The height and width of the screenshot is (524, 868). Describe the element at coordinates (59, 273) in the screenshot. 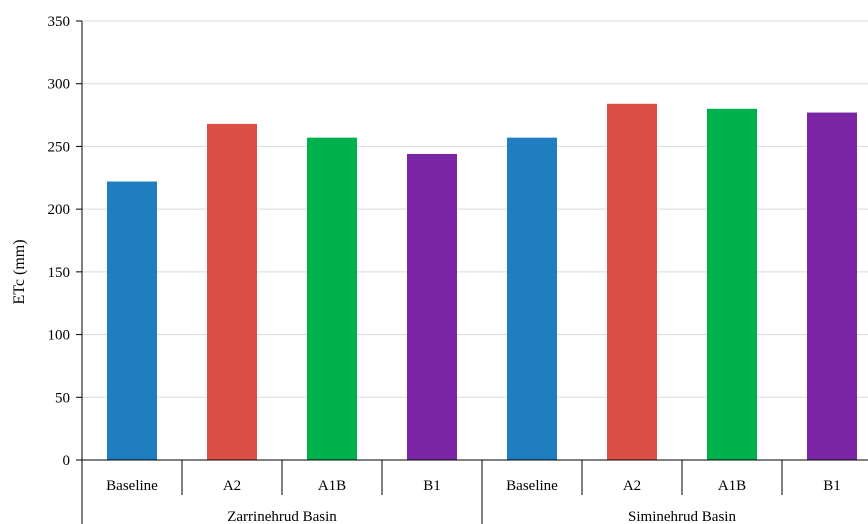

I see `y-tick-label: 150` at that location.